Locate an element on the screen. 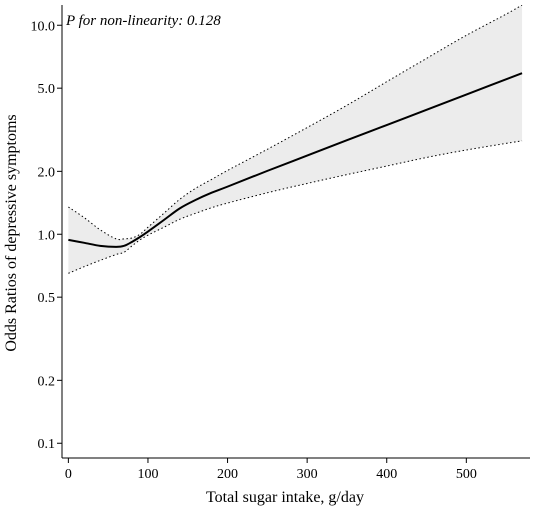  x-tick-label: 500 is located at coordinates (466, 474).